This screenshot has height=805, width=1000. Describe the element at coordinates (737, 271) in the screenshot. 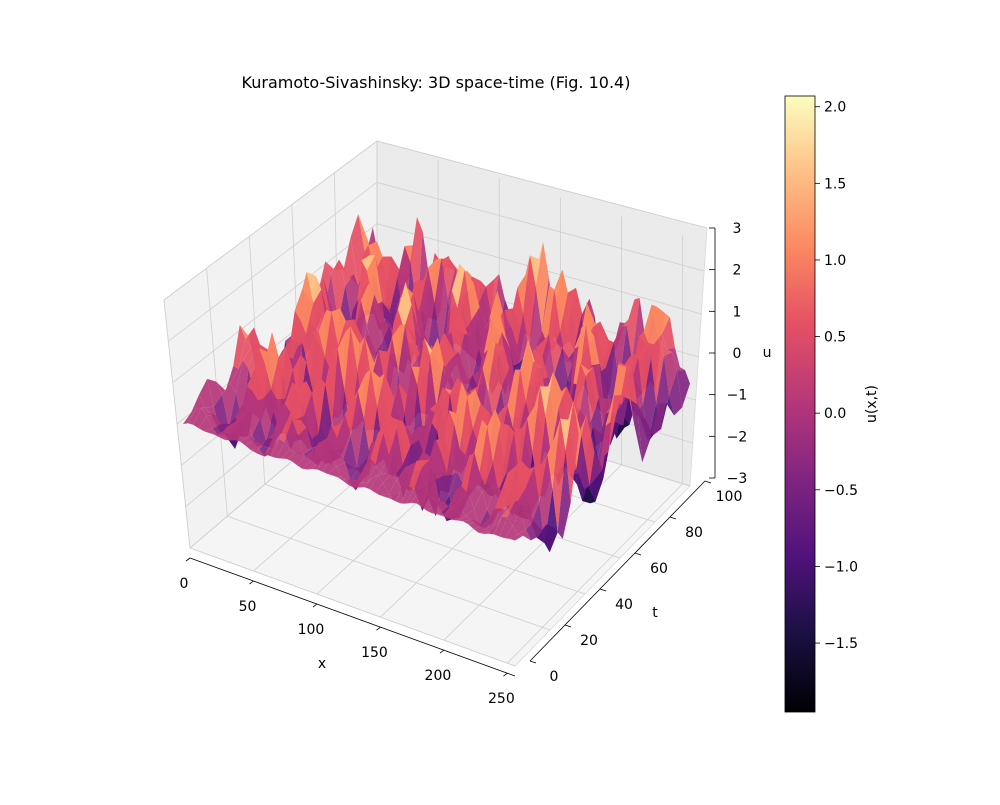

I see `z-tick-label: 2` at that location.